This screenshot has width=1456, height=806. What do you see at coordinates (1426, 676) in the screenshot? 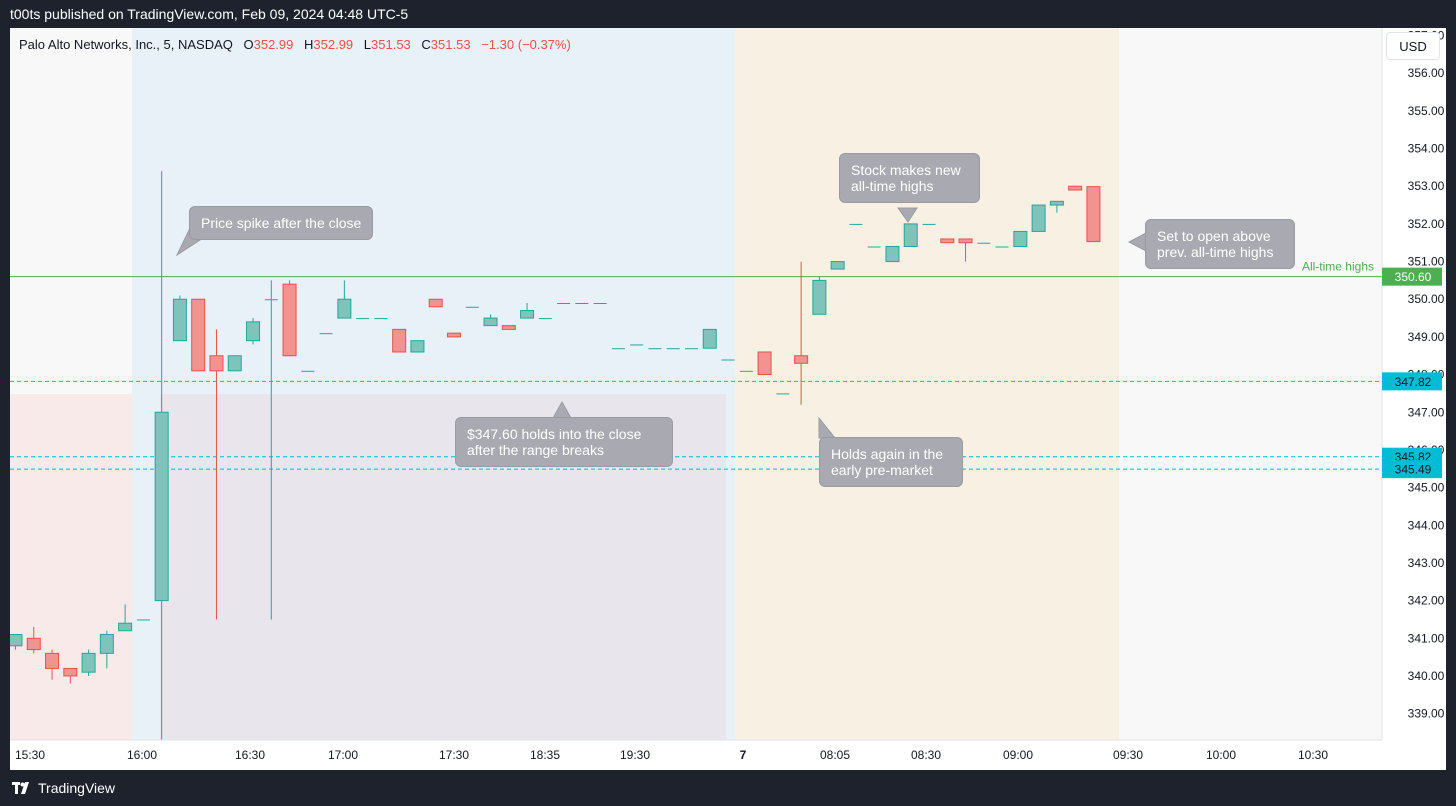
I see `y-tick-label: 340.00` at bounding box center [1426, 676].